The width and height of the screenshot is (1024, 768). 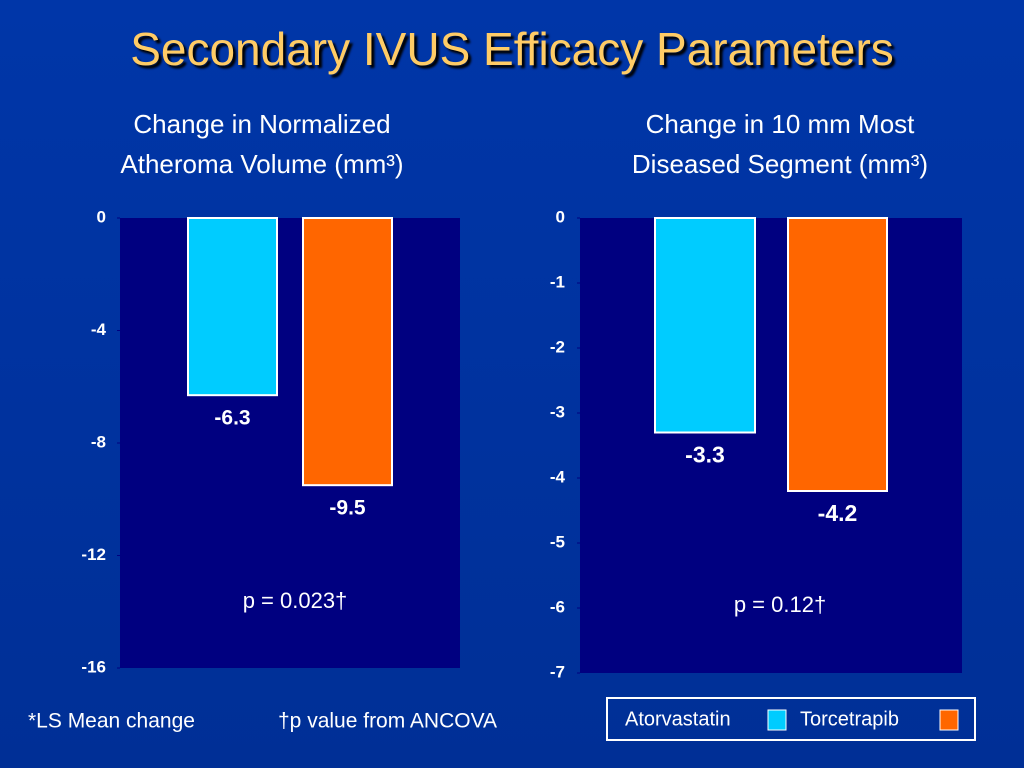 I want to click on slide-title: Secondary IVUS Efficacy Parameters, so click(x=512, y=49).